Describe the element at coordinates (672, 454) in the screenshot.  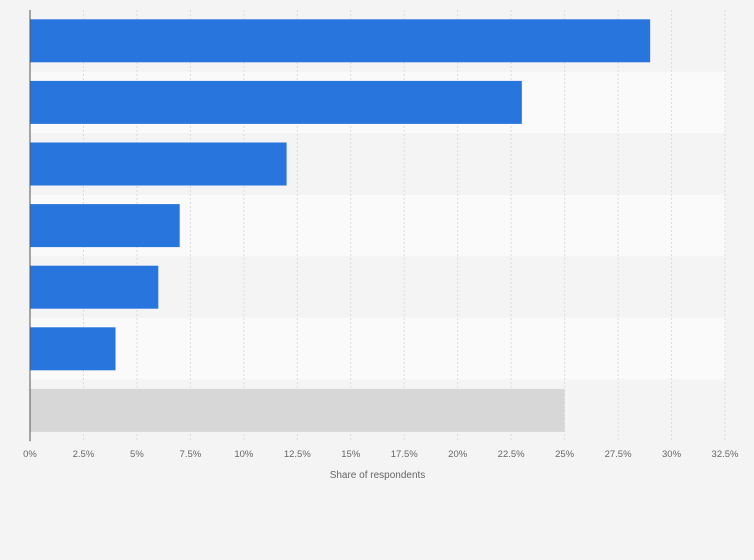
I see `x-tick-label: 30%` at that location.